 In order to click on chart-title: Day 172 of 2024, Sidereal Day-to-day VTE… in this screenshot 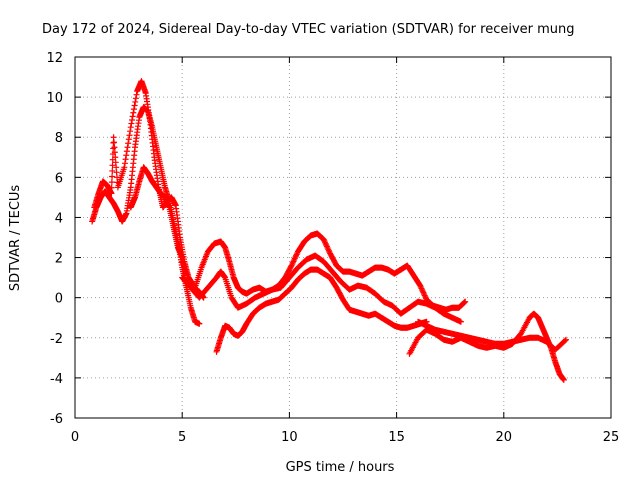, I will do `click(308, 29)`.